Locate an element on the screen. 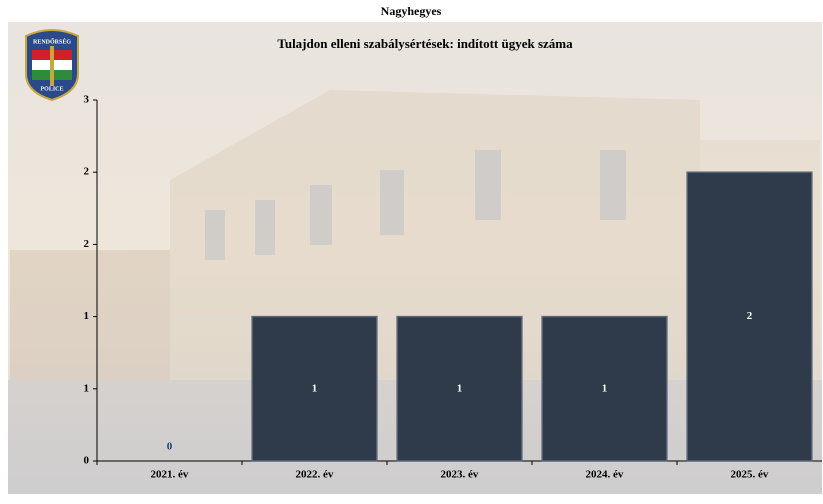 The height and width of the screenshot is (504, 823). page-title: Nagyhegyes is located at coordinates (411, 11).